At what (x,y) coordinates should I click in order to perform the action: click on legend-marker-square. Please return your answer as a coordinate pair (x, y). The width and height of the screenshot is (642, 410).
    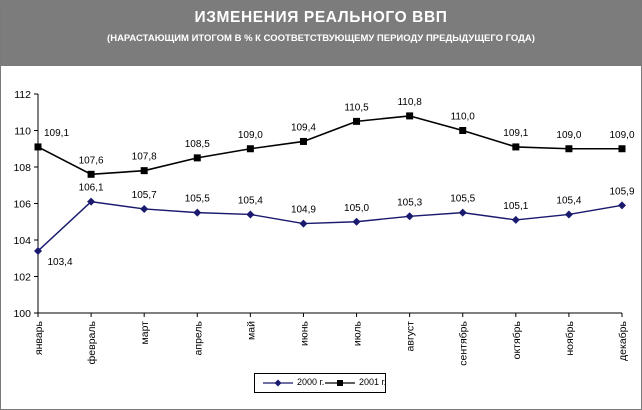
    Looking at the image, I should click on (340, 383).